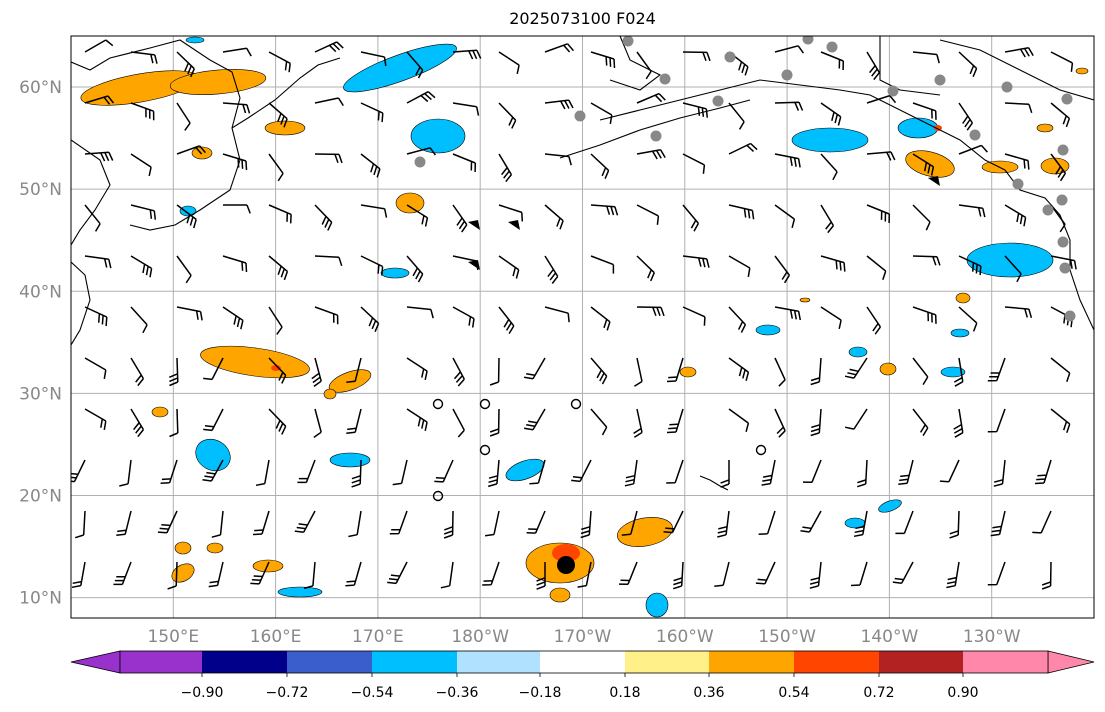 This screenshot has height=712, width=1105. What do you see at coordinates (276, 368) in the screenshot?
I see `strong-descent-contour` at bounding box center [276, 368].